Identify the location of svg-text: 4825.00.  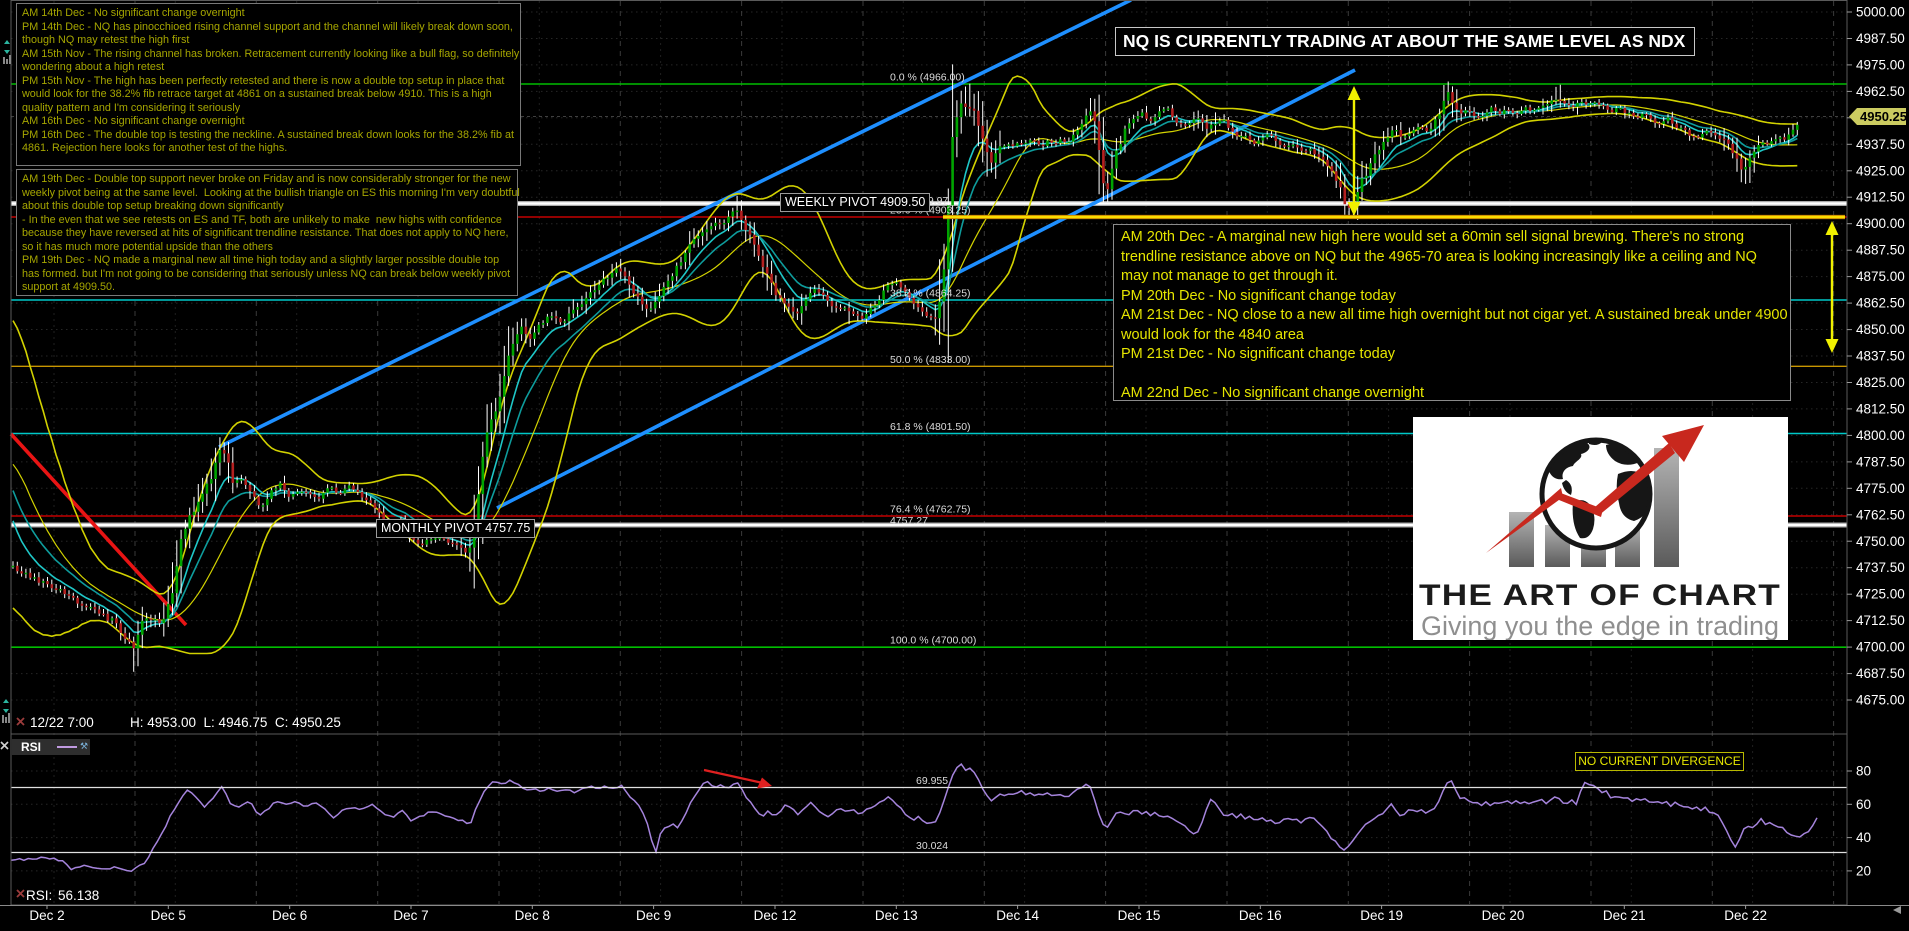
(1880, 382).